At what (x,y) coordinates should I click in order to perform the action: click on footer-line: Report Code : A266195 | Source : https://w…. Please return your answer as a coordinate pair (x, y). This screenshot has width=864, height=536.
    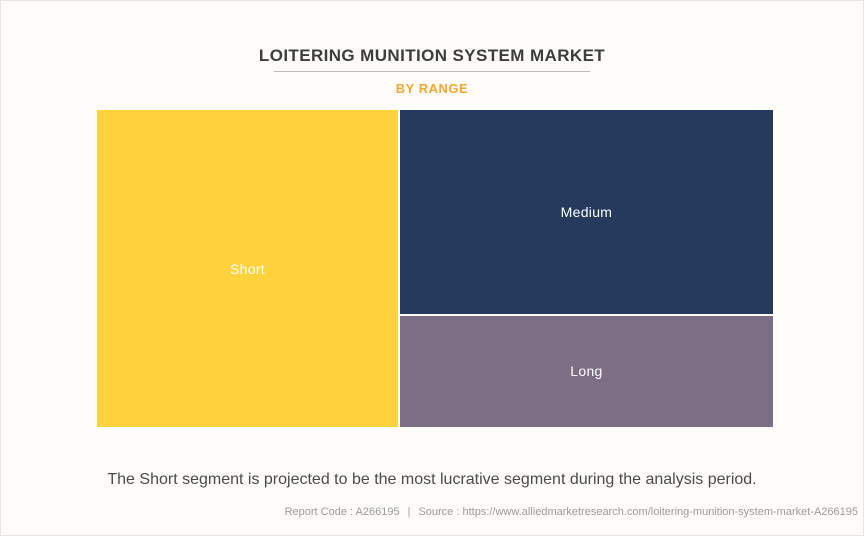
    Looking at the image, I should click on (429, 512).